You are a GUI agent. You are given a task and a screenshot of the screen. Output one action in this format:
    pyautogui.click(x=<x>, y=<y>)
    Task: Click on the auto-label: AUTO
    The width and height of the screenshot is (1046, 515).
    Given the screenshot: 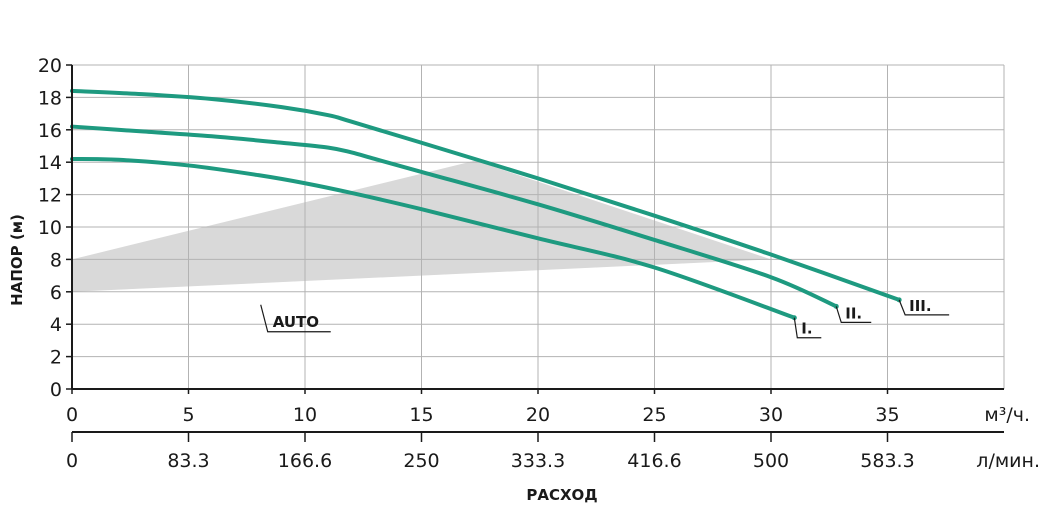 What is the action you would take?
    pyautogui.click(x=296, y=322)
    